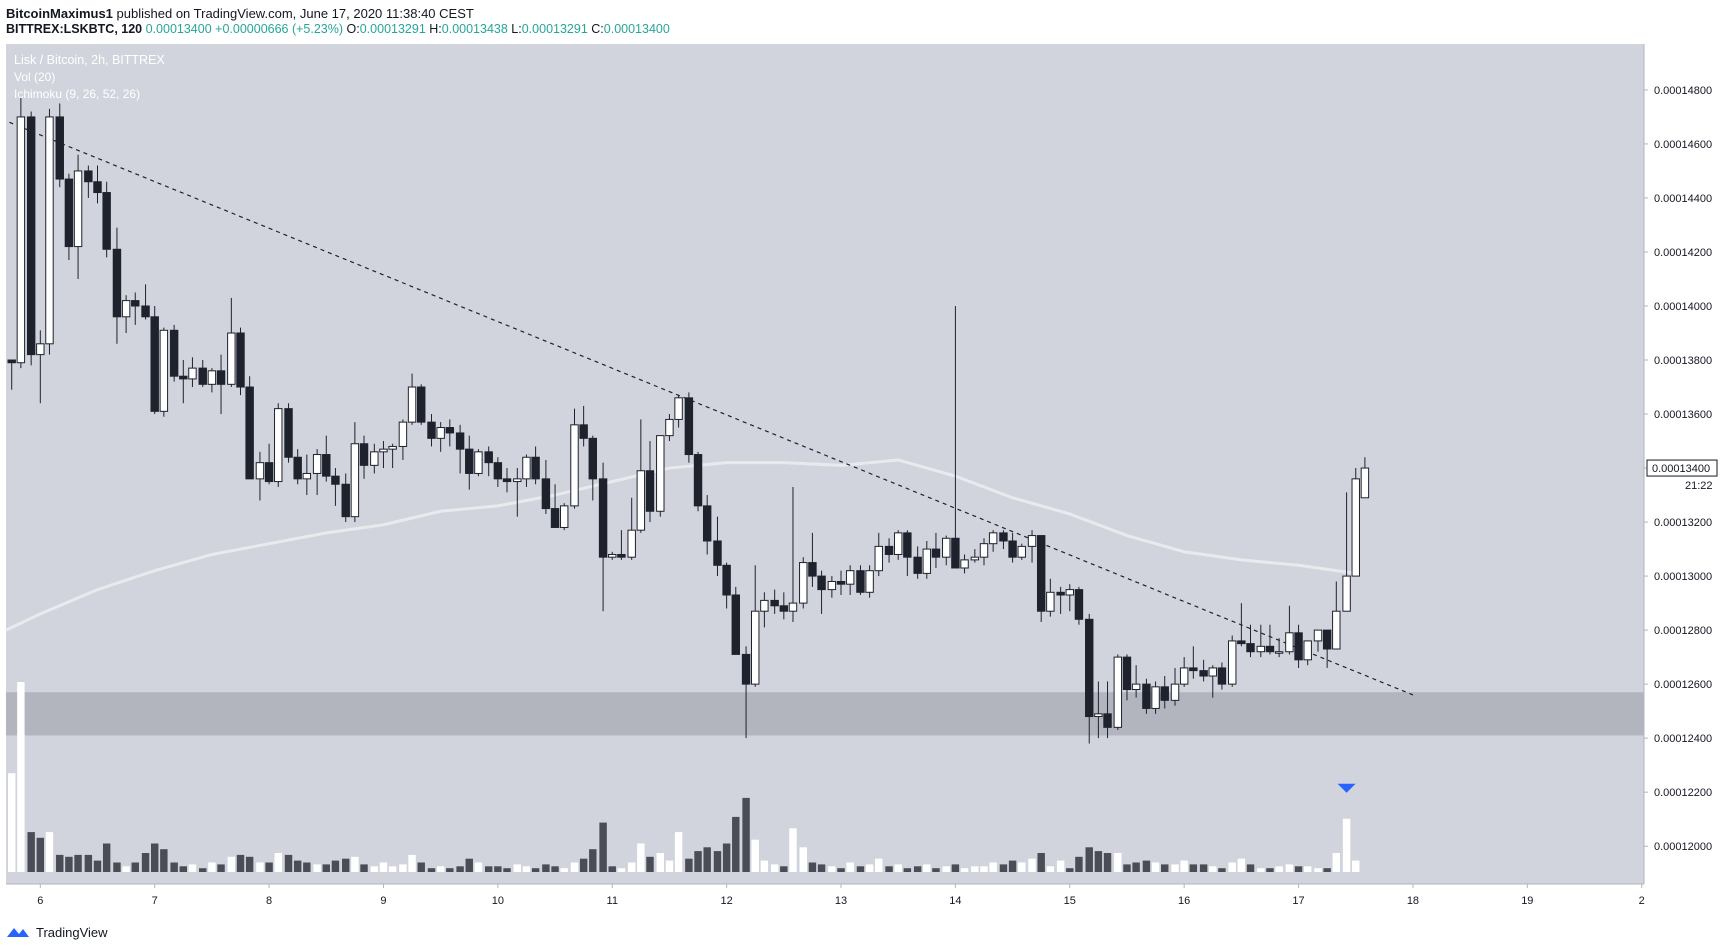  Describe the element at coordinates (680, 545) in the screenshot. I see `moving-average-line` at that location.